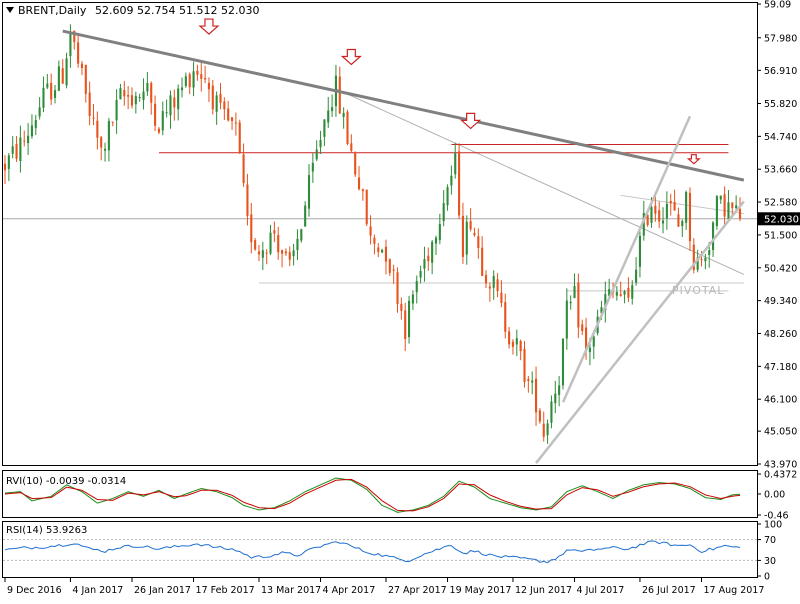 Image resolution: width=800 pixels, height=604 pixels. What do you see at coordinates (372, 552) in the screenshot?
I see `rsi-line` at bounding box center [372, 552].